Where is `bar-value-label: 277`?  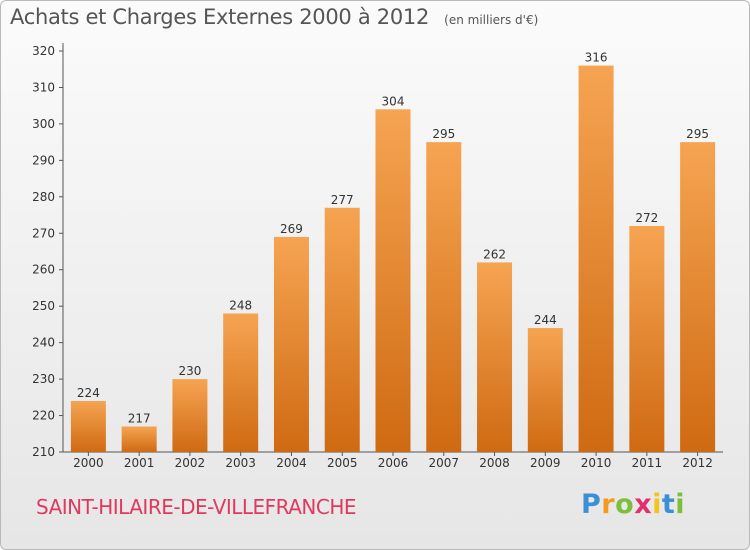
bar-value-label: 277 is located at coordinates (342, 200).